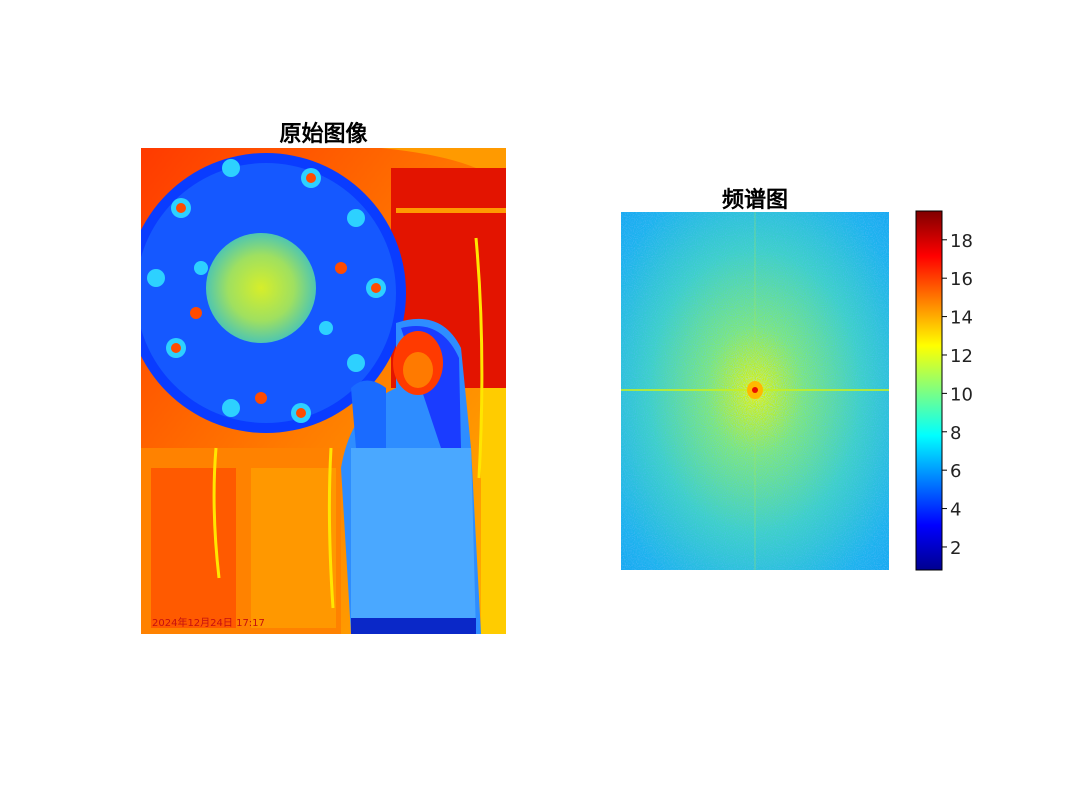  What do you see at coordinates (961, 356) in the screenshot?
I see `colorbar-tick-label: 12` at bounding box center [961, 356].